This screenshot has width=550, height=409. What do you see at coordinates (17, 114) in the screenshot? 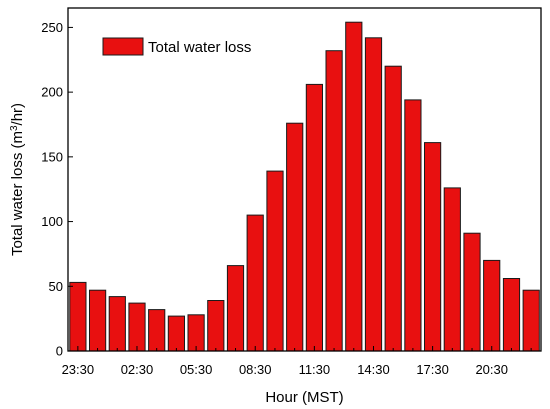
I see `y-axis-title-end: /hr)` at bounding box center [17, 114].